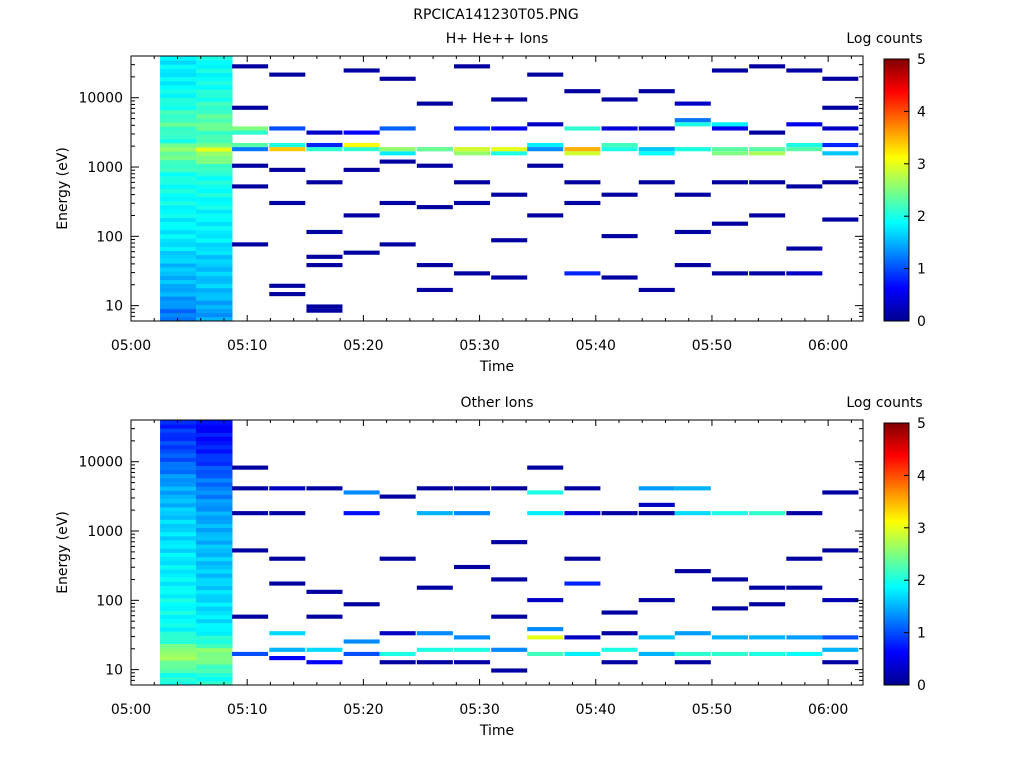 Image resolution: width=1024 pixels, height=768 pixels. What do you see at coordinates (828, 346) in the screenshot?
I see `x-tick-label: 06:00` at bounding box center [828, 346].